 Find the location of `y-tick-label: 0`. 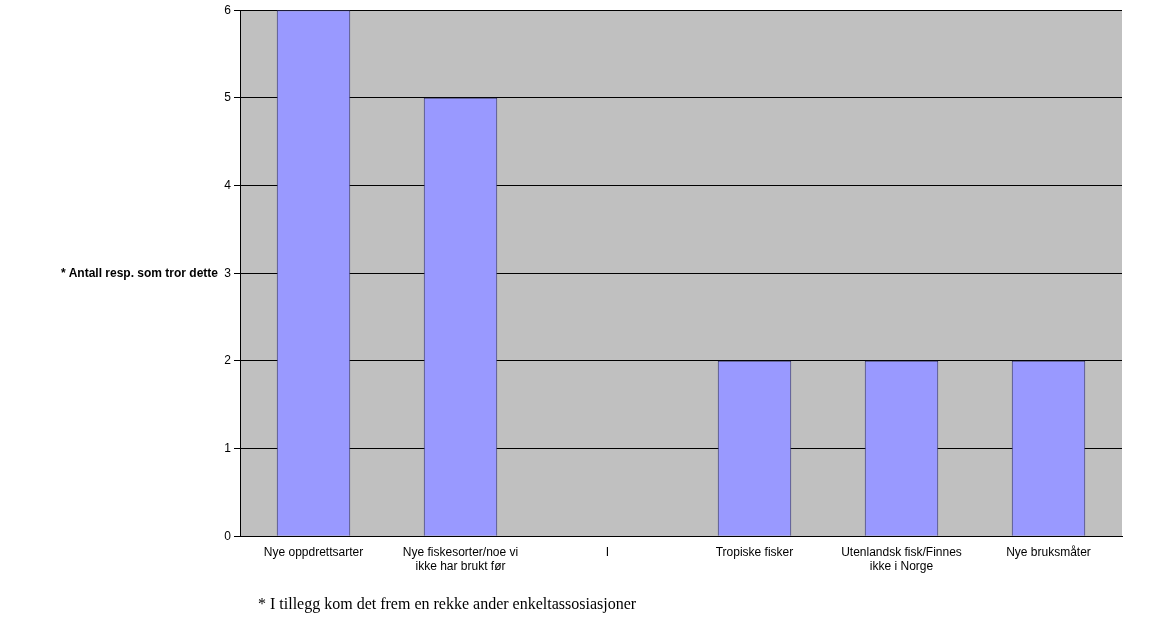

y-tick-label: 0 is located at coordinates (228, 535).